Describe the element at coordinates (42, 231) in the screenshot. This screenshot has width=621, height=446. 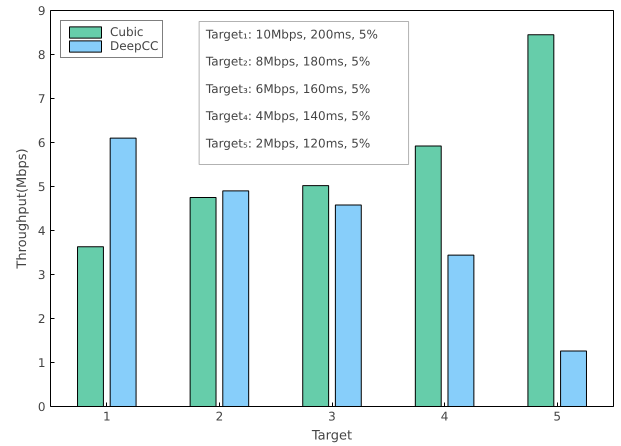
I see `y-tick-label: 4` at that location.